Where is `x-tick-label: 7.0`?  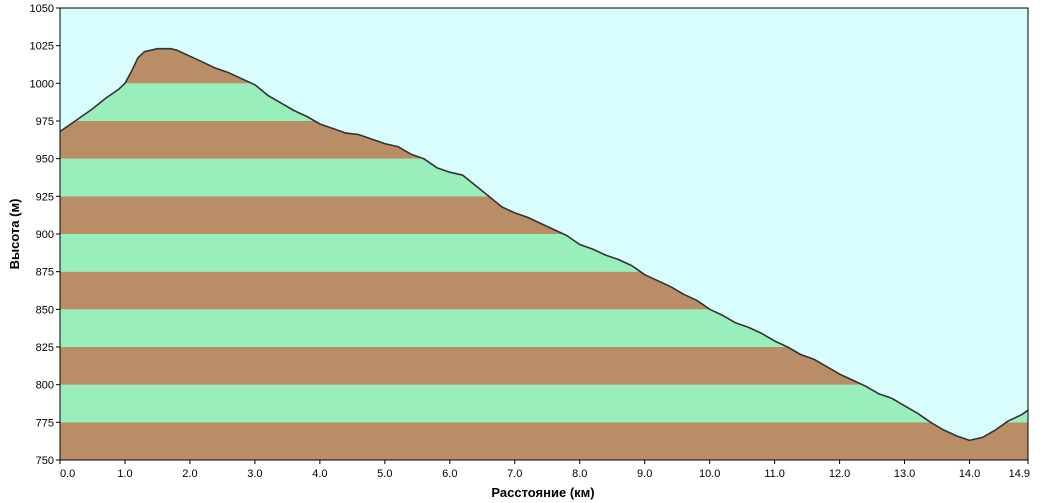
x-tick-label: 7.0 is located at coordinates (514, 474).